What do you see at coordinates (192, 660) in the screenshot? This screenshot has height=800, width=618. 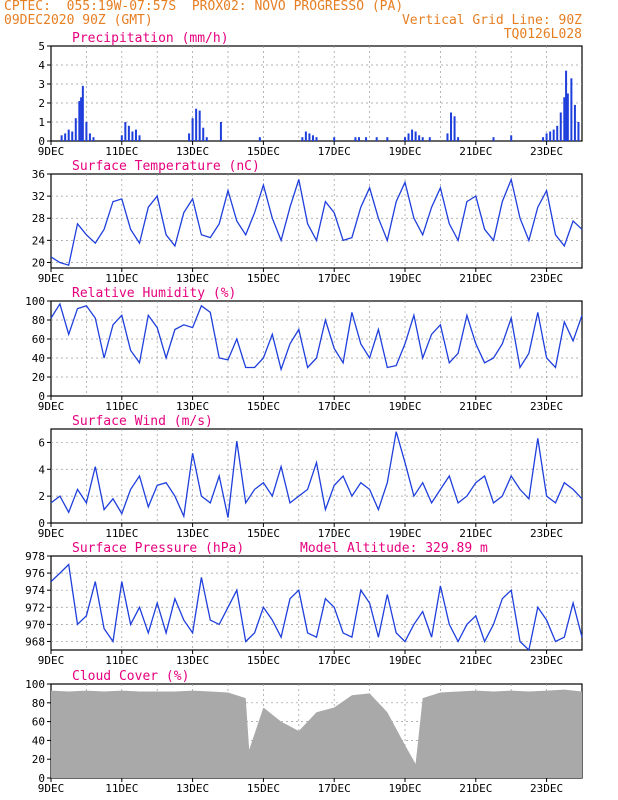 I see `pres-xtick-label: 13DEC` at bounding box center [192, 660].